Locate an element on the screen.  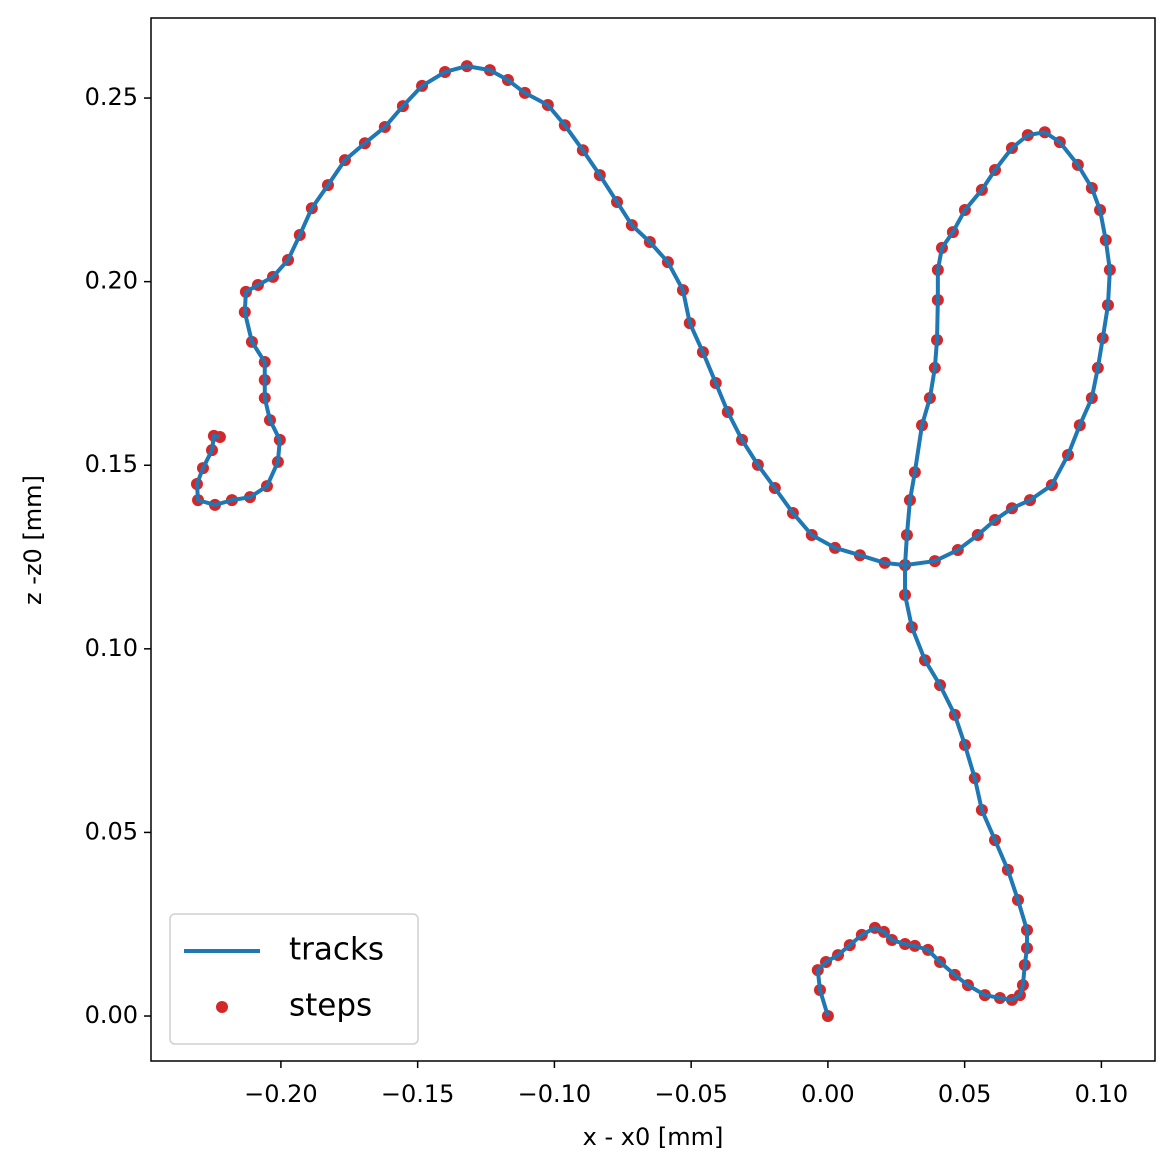
x-tick-label: 0.05 is located at coordinates (964, 1094).